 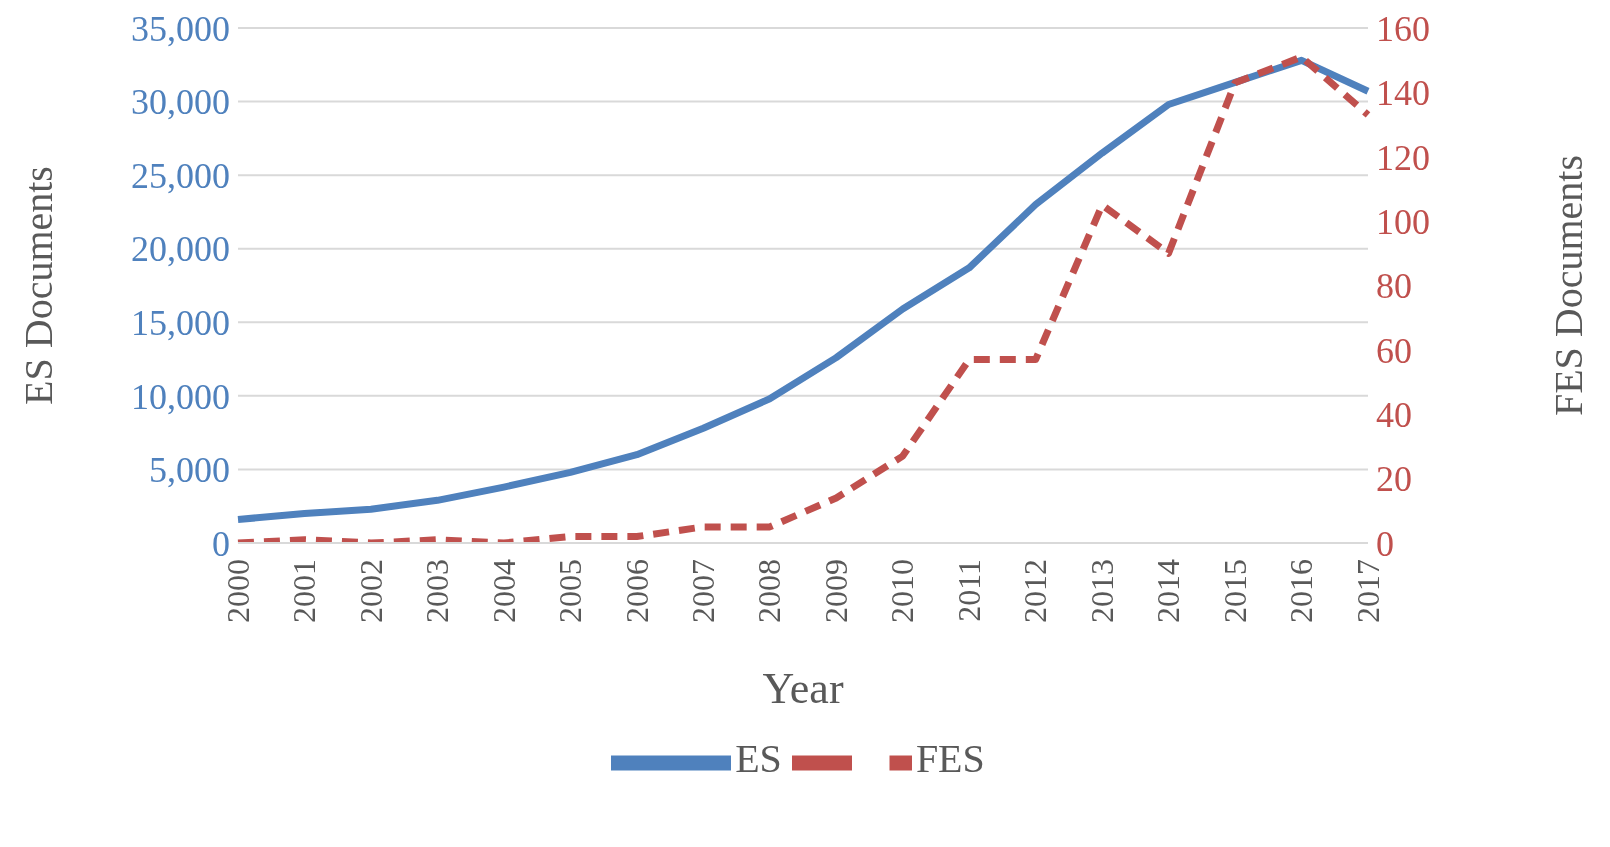 I want to click on y2-axis-title: FES Documents, so click(x=1569, y=285).